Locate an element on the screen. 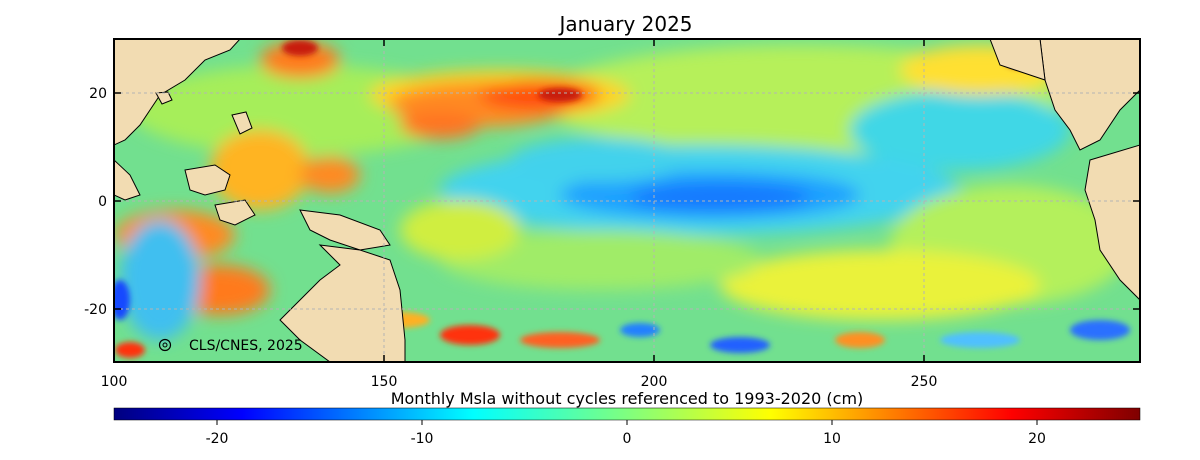  copyright-icon is located at coordinates (165, 345).